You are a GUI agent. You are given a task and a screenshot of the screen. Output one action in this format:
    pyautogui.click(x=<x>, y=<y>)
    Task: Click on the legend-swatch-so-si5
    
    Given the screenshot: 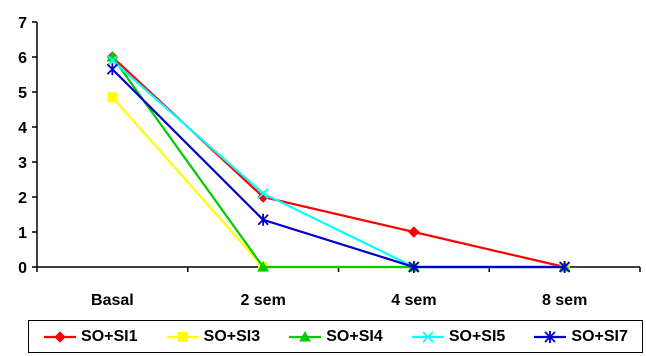 What is the action you would take?
    pyautogui.click(x=427, y=336)
    